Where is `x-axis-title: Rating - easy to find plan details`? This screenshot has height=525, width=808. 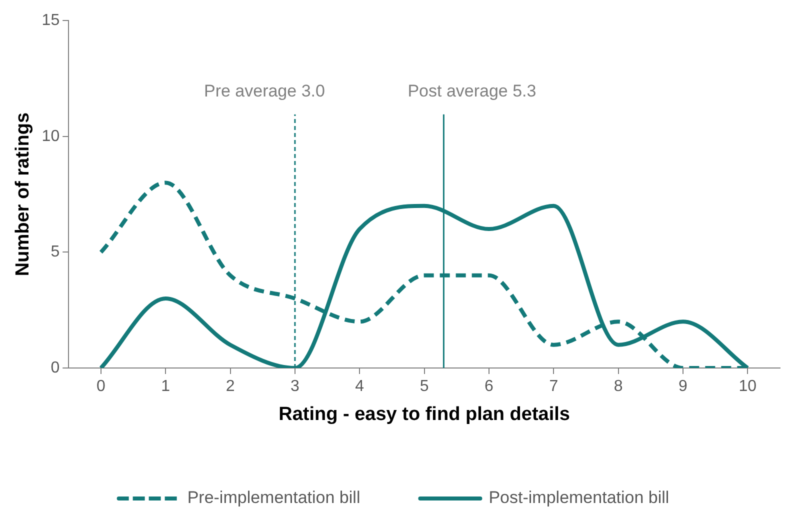
x-axis-title: Rating - easy to find plan details is located at coordinates (424, 414).